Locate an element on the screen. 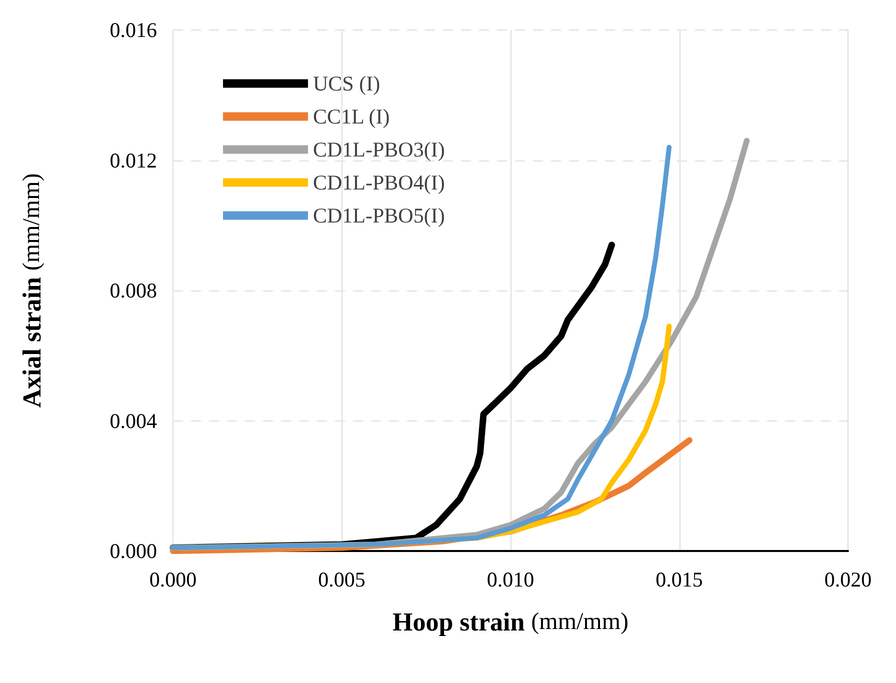  x-tick-label: 0.010 is located at coordinates (510, 580).